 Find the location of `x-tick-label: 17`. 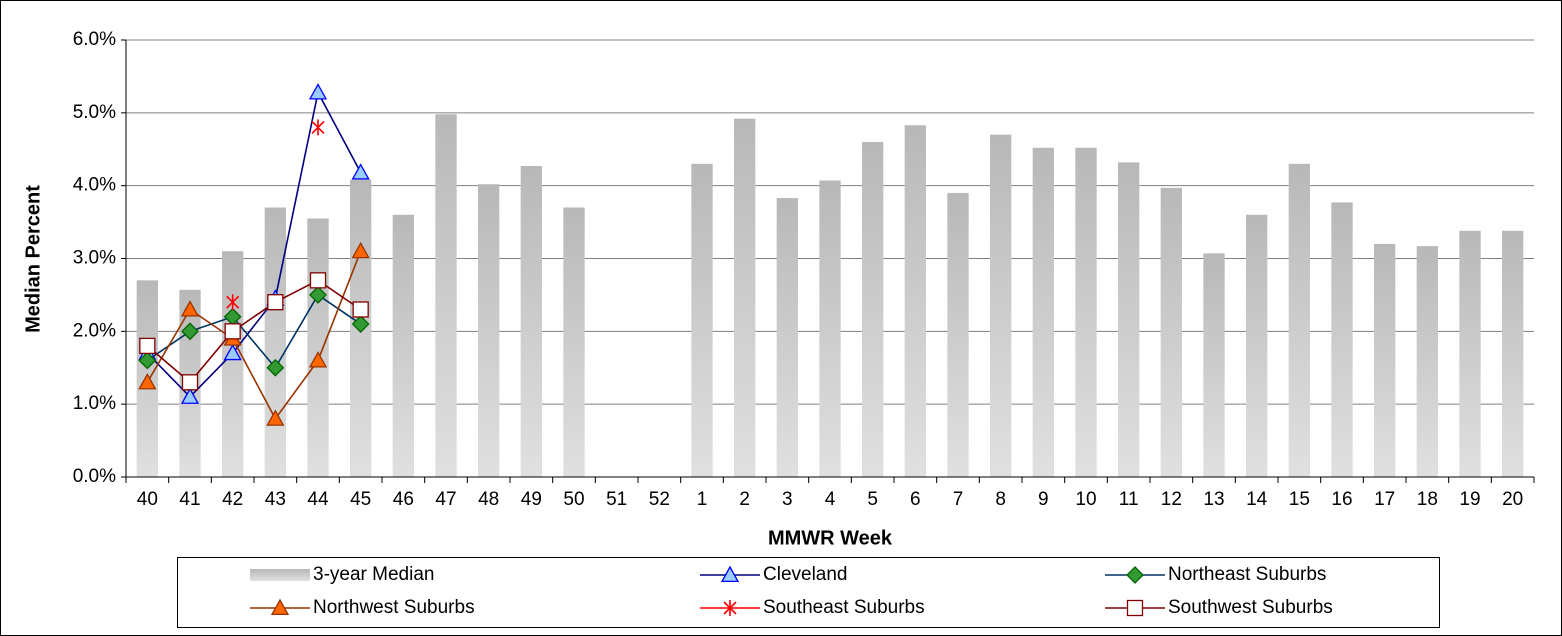

x-tick-label: 17 is located at coordinates (1384, 499).